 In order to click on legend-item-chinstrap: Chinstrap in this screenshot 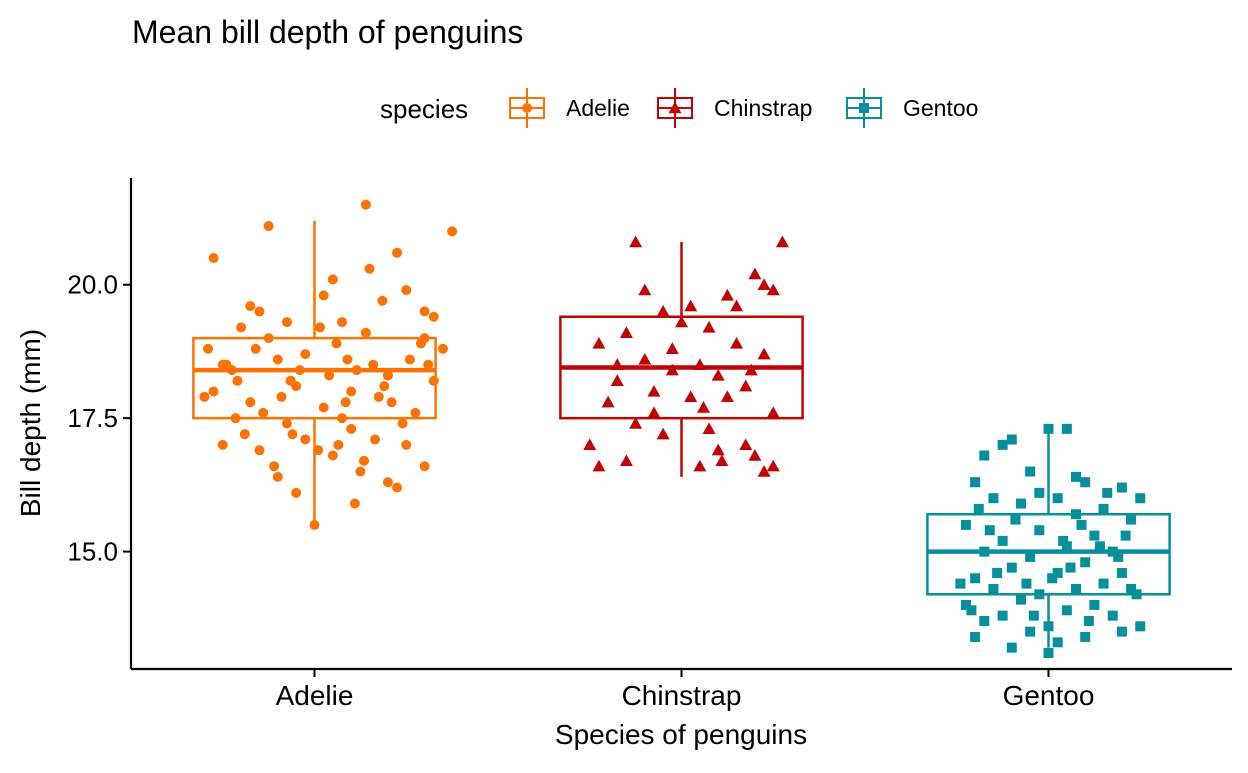, I will do `click(734, 108)`.